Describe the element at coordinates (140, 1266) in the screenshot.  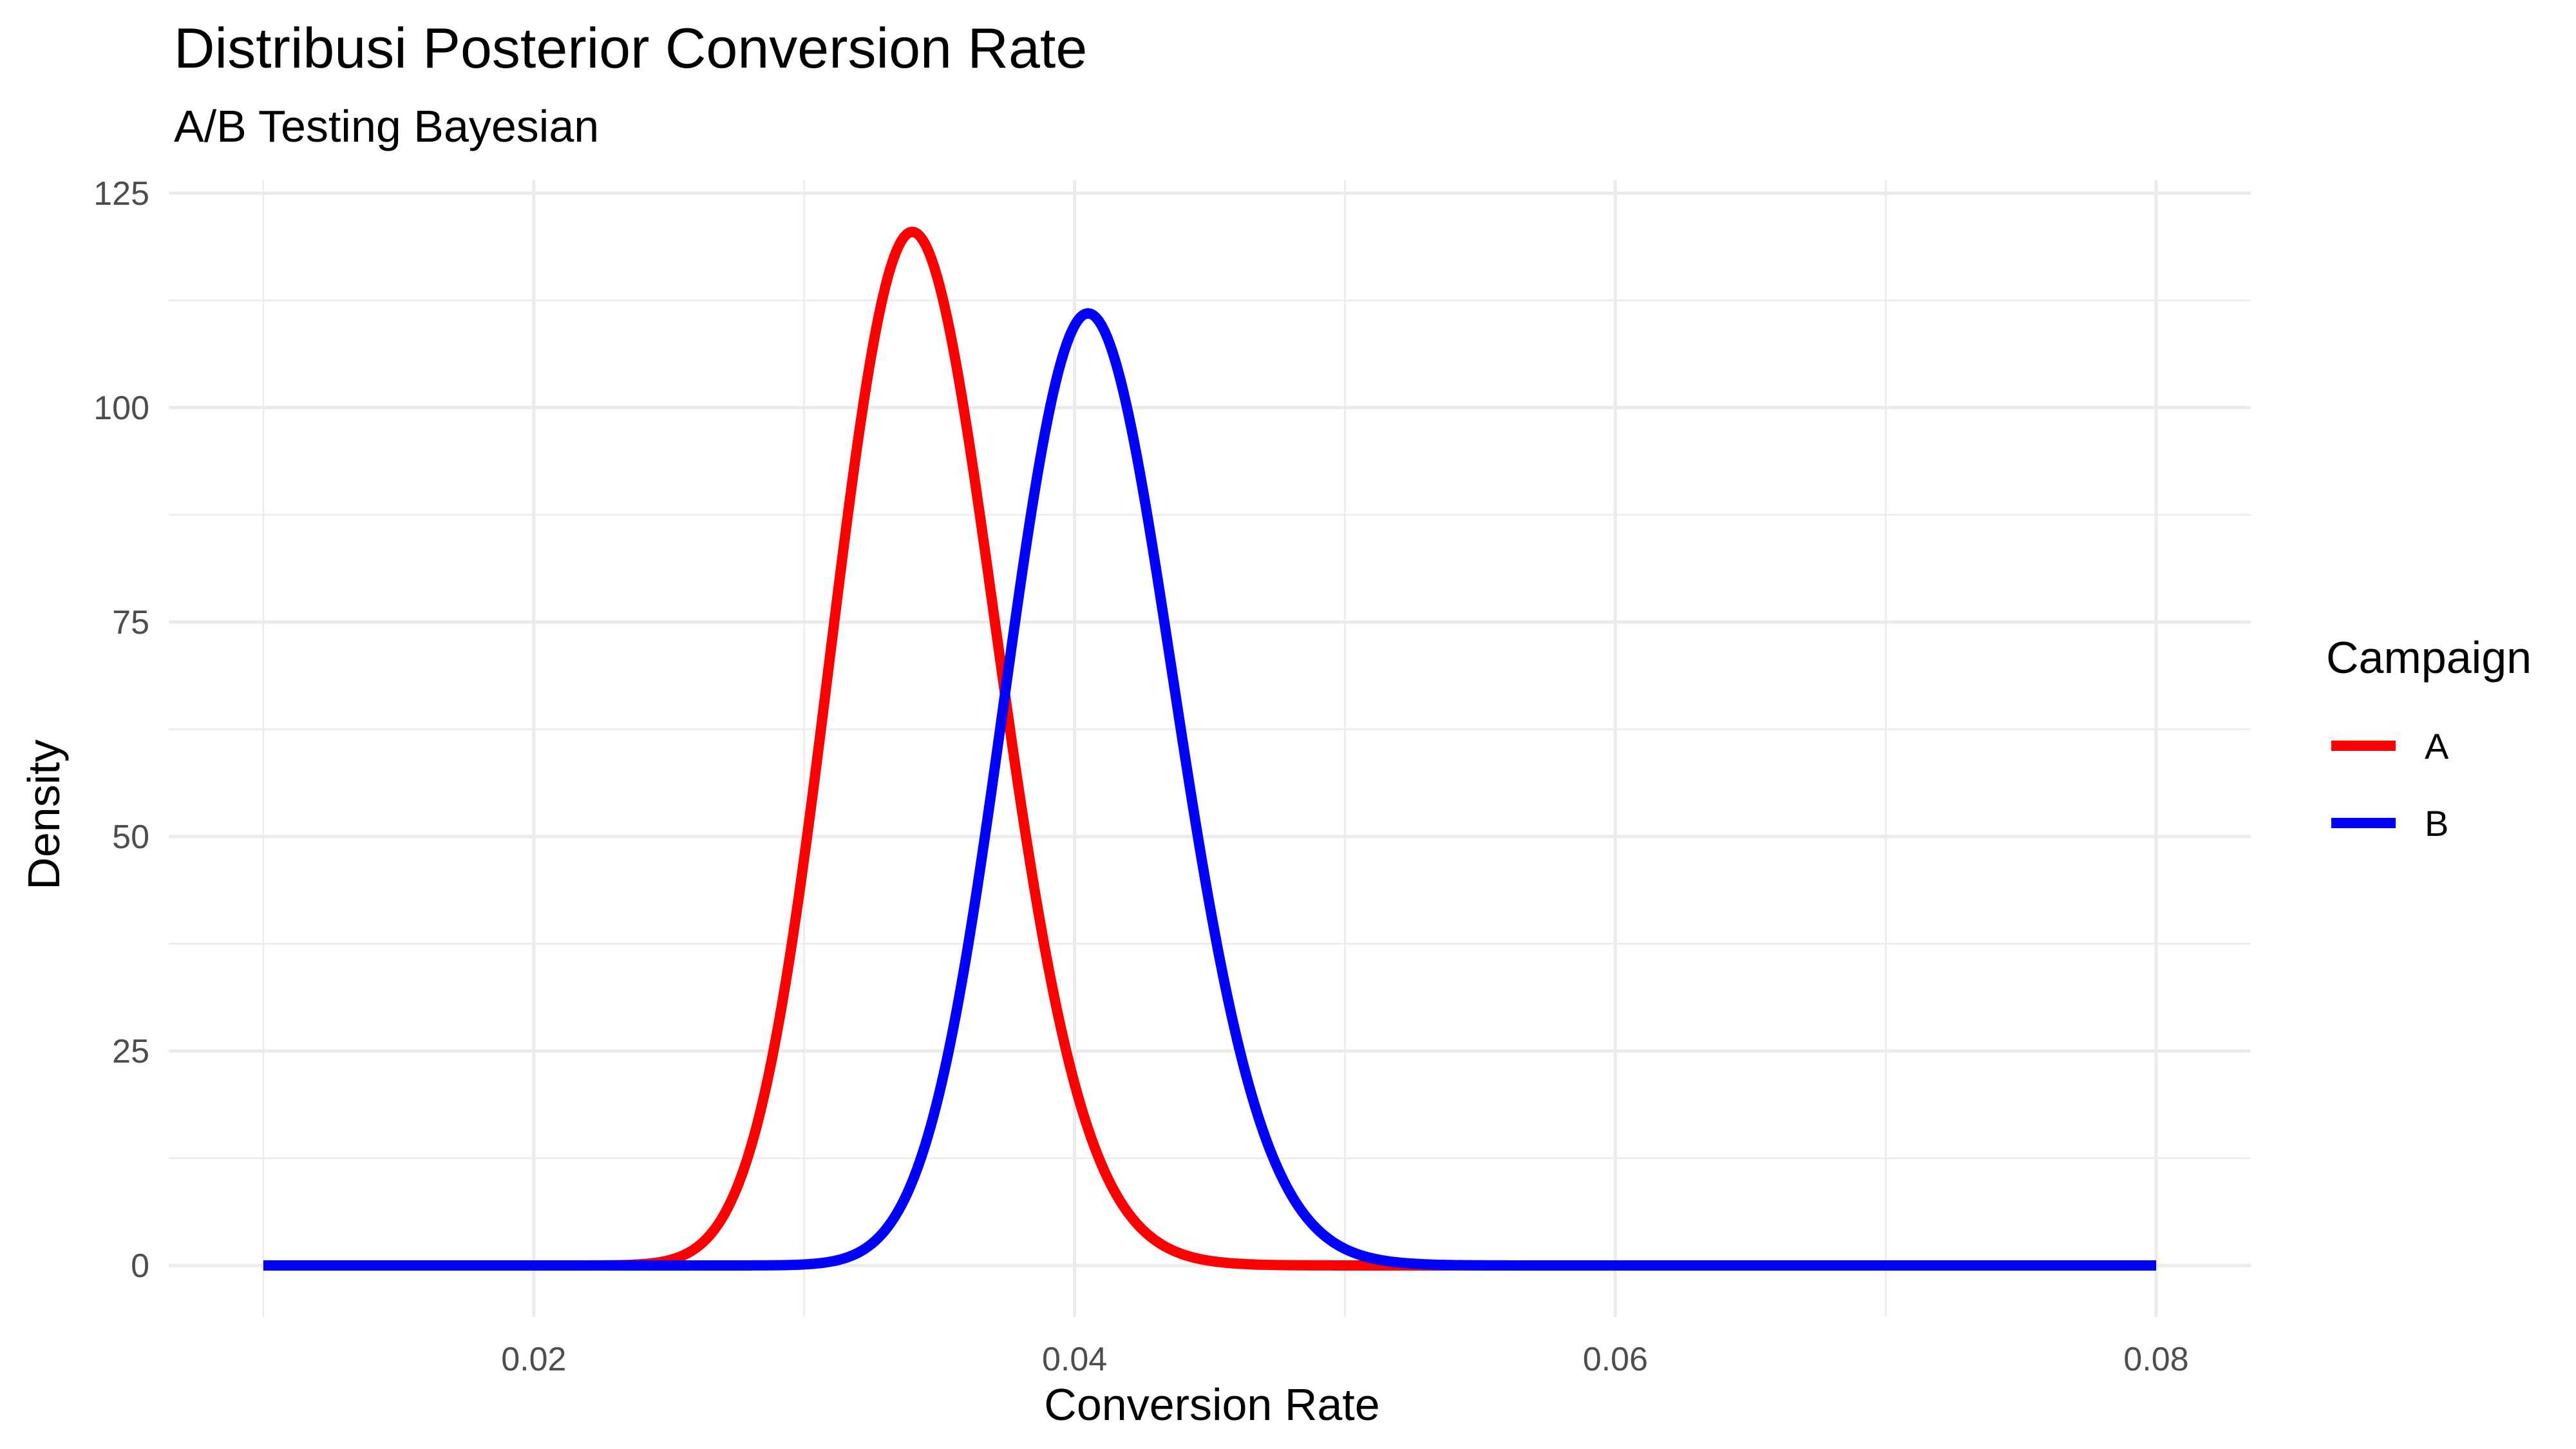
I see `y-tick-label: 0` at that location.